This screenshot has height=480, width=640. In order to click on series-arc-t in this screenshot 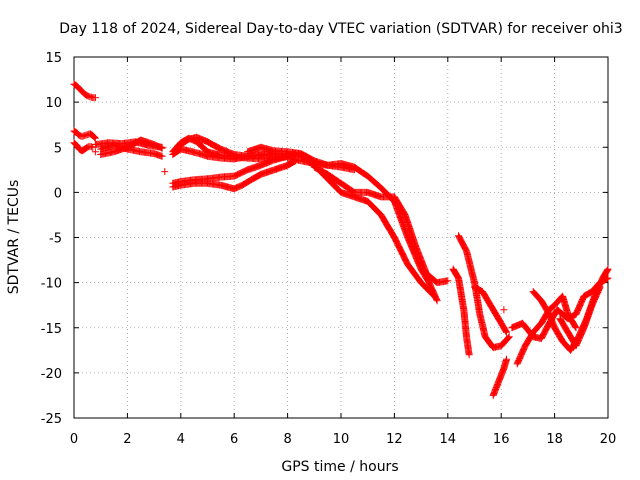, I will do `click(580, 316)`.